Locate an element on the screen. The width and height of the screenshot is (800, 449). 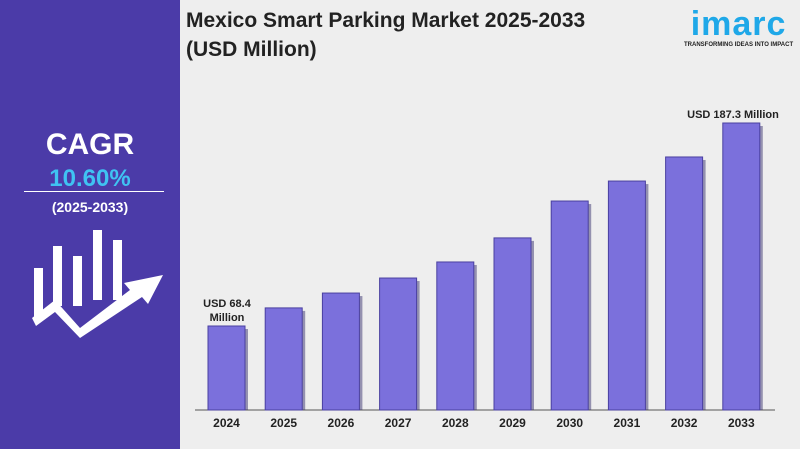
x-tick-label: 2026 is located at coordinates (341, 423).